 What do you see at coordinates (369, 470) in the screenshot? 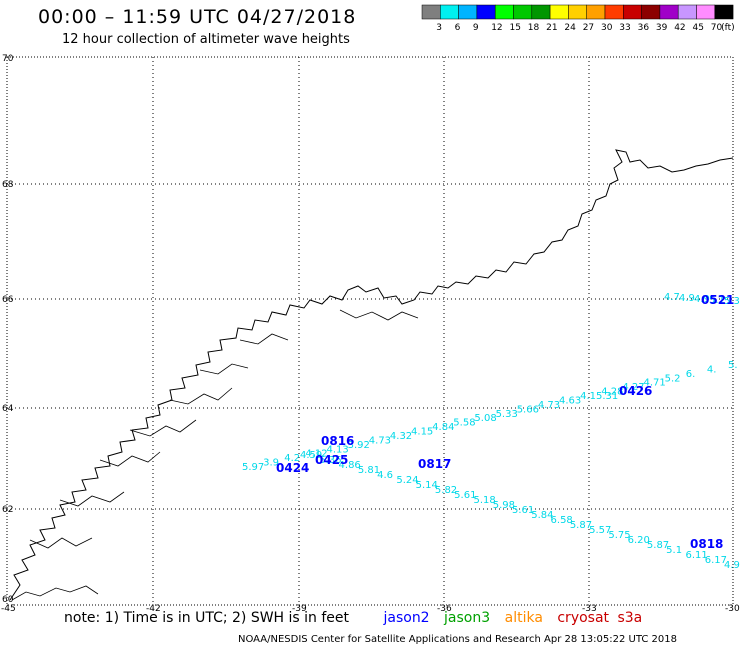
I see `wave-height-label: 5.81` at bounding box center [369, 470].